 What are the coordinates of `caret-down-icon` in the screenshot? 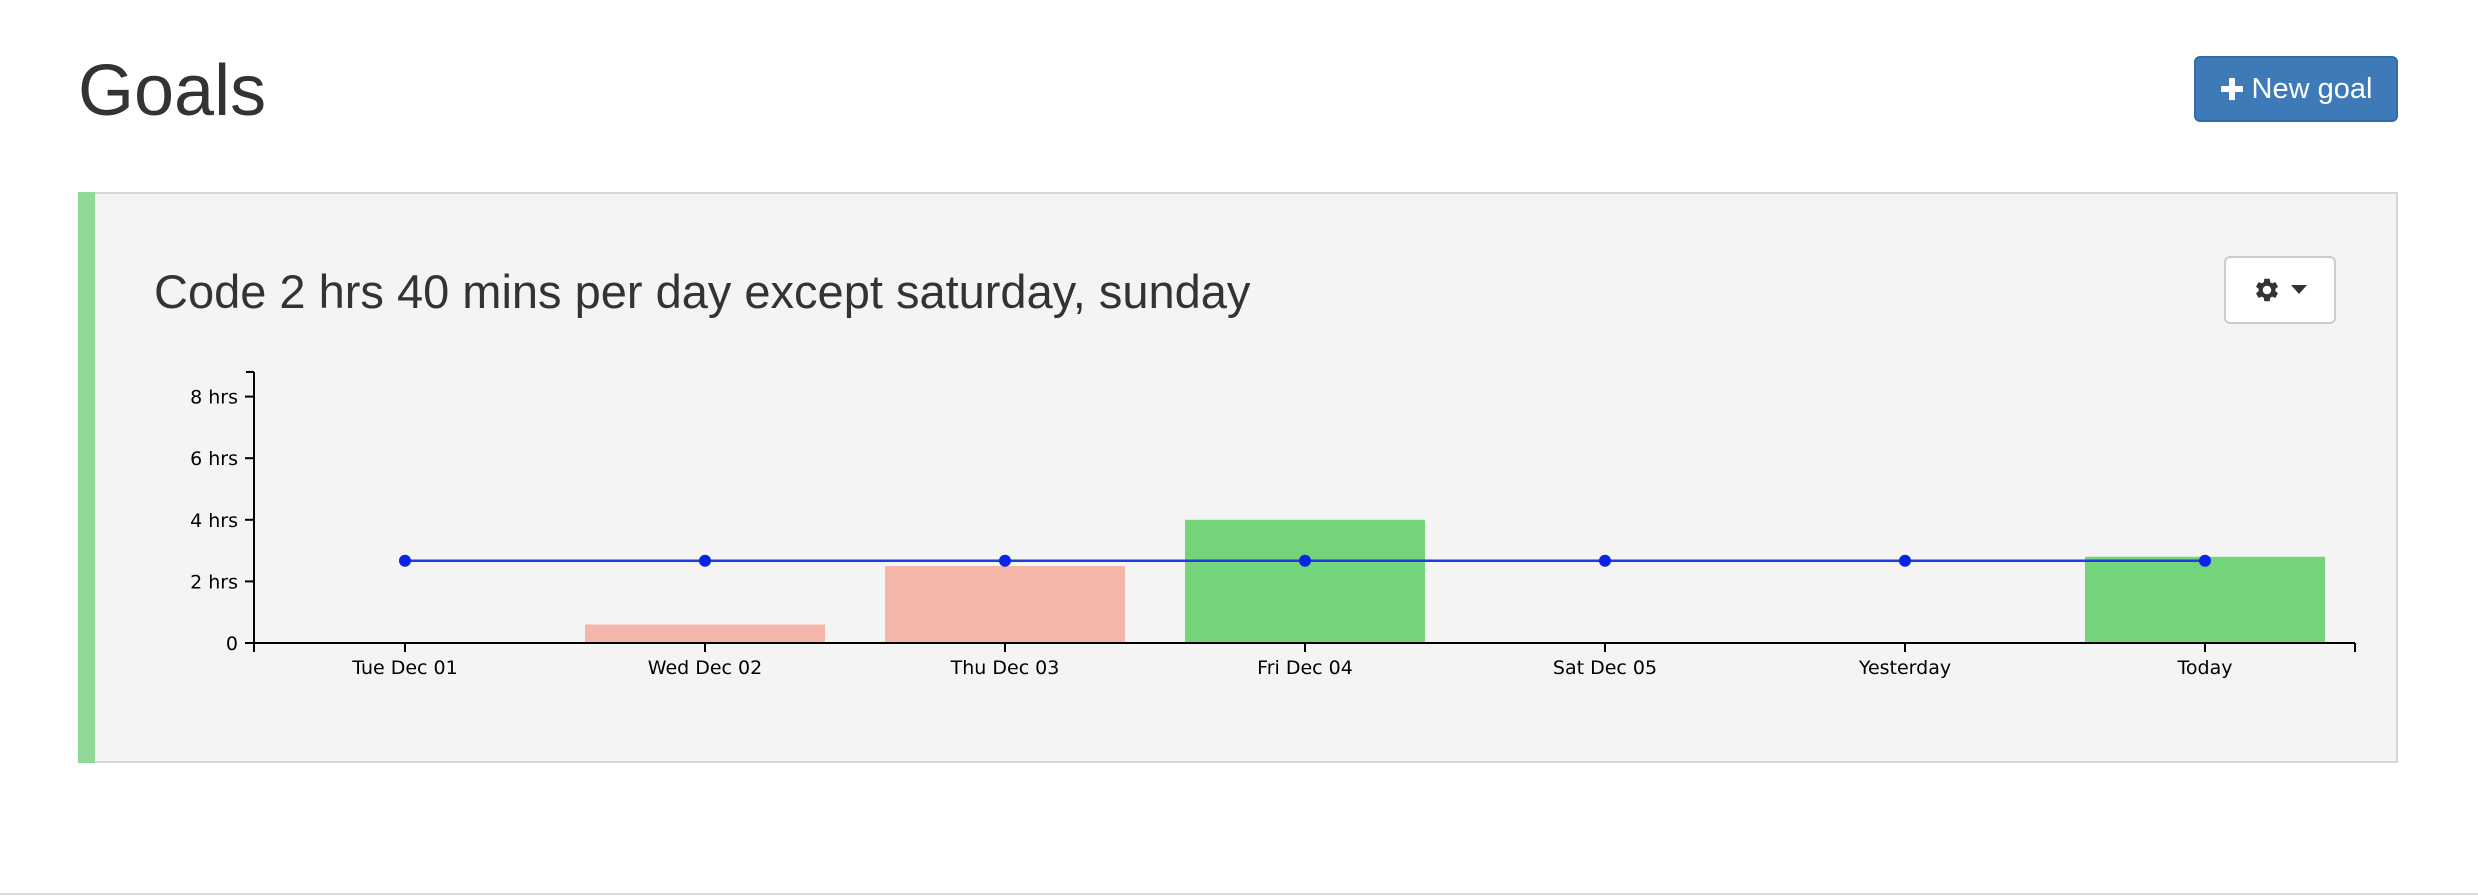 It's located at (2299, 289).